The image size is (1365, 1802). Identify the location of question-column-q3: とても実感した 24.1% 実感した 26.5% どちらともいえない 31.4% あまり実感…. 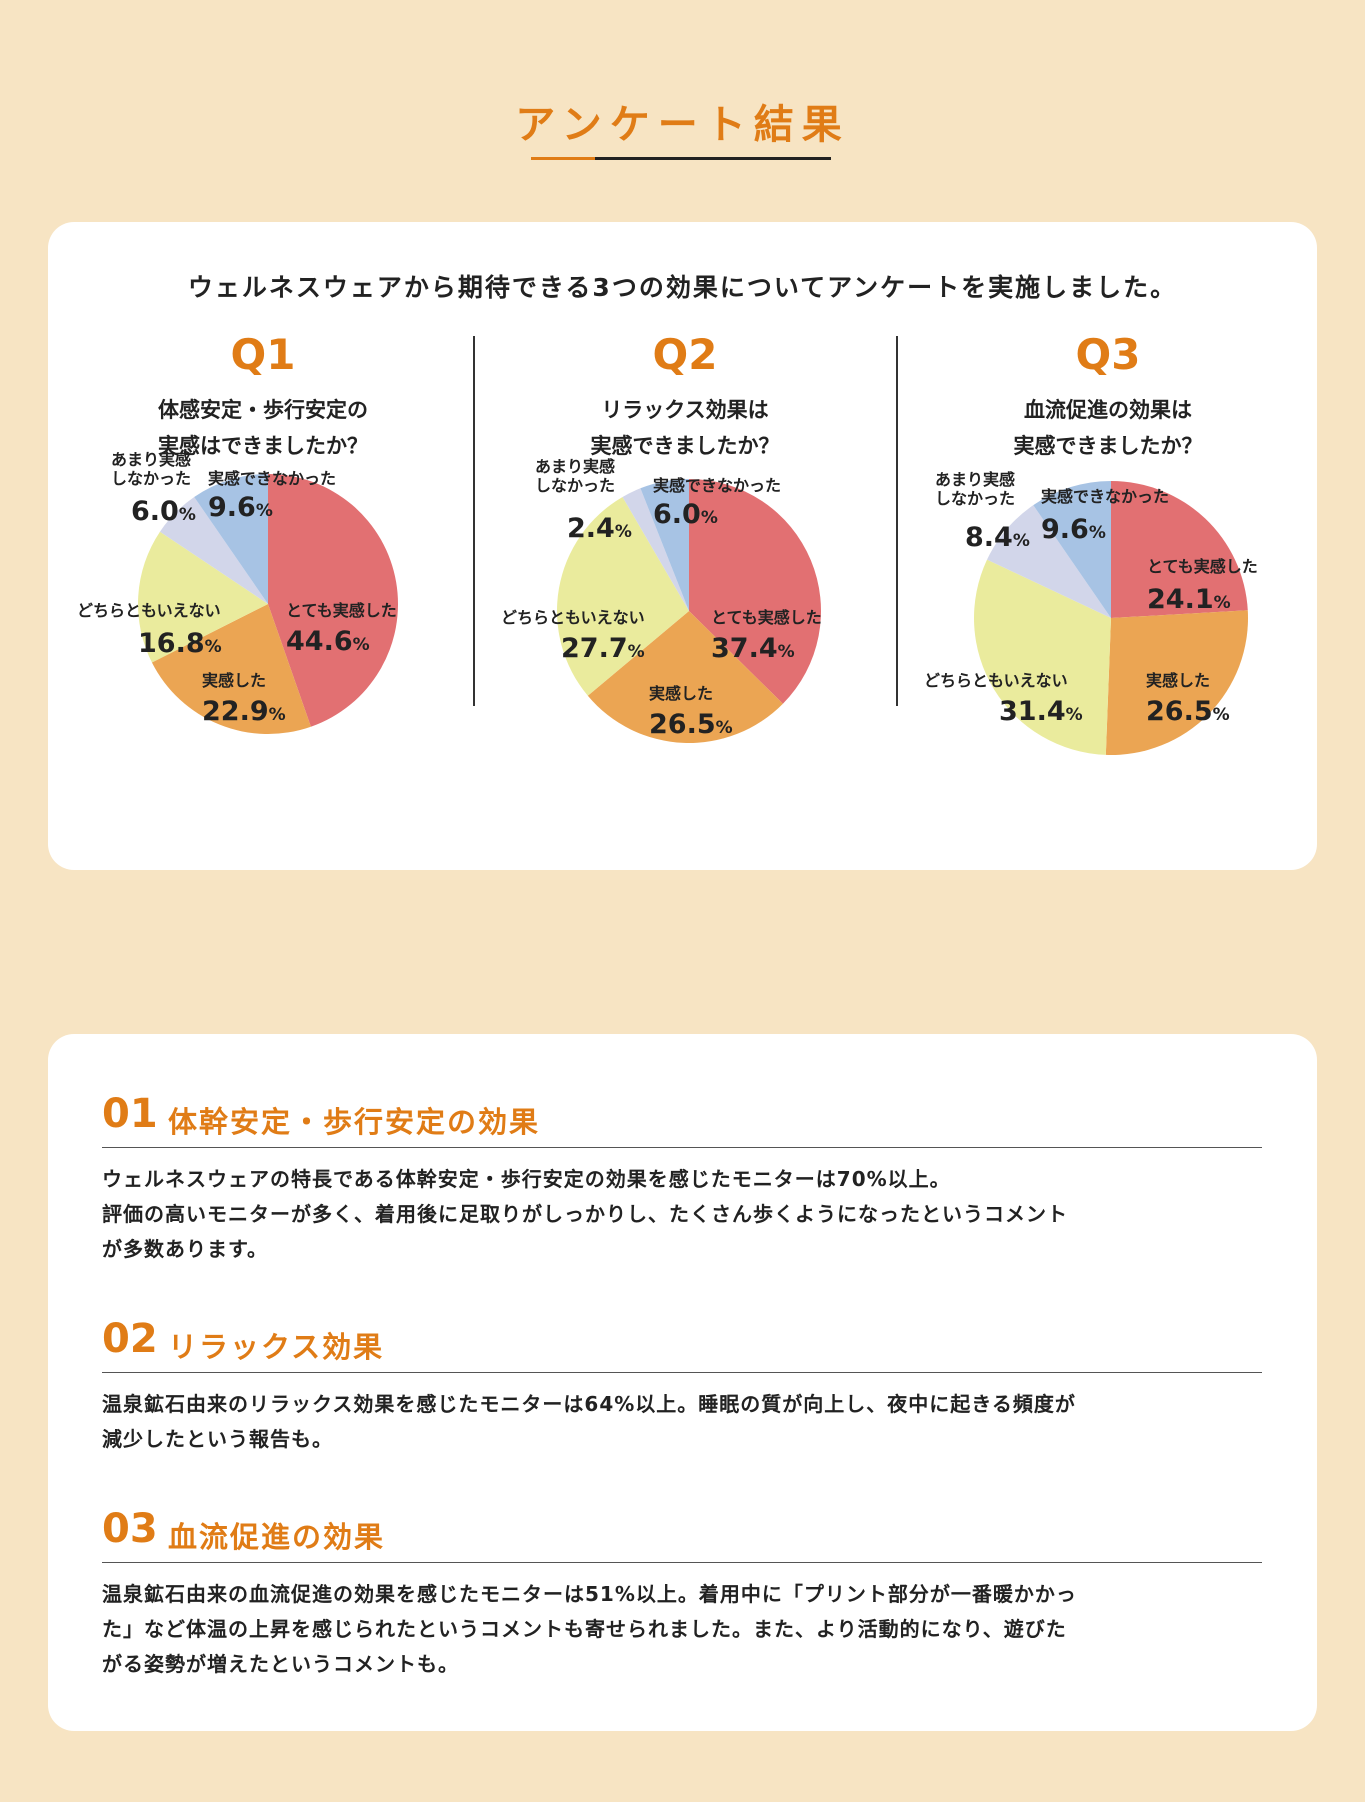
(1108, 550).